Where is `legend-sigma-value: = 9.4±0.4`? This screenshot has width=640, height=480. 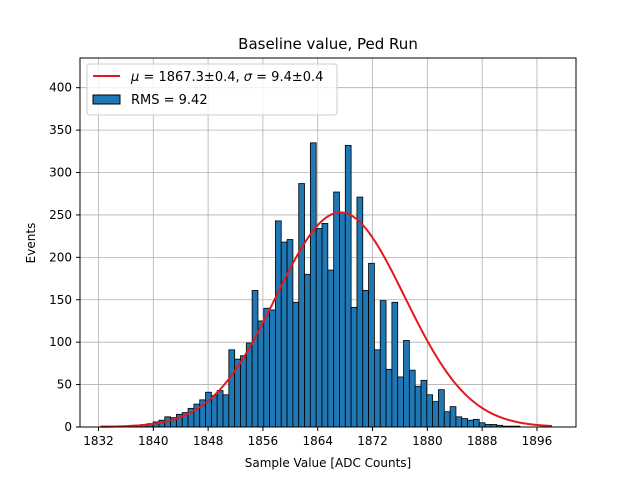 legend-sigma-value: = 9.4±0.4 is located at coordinates (287, 77).